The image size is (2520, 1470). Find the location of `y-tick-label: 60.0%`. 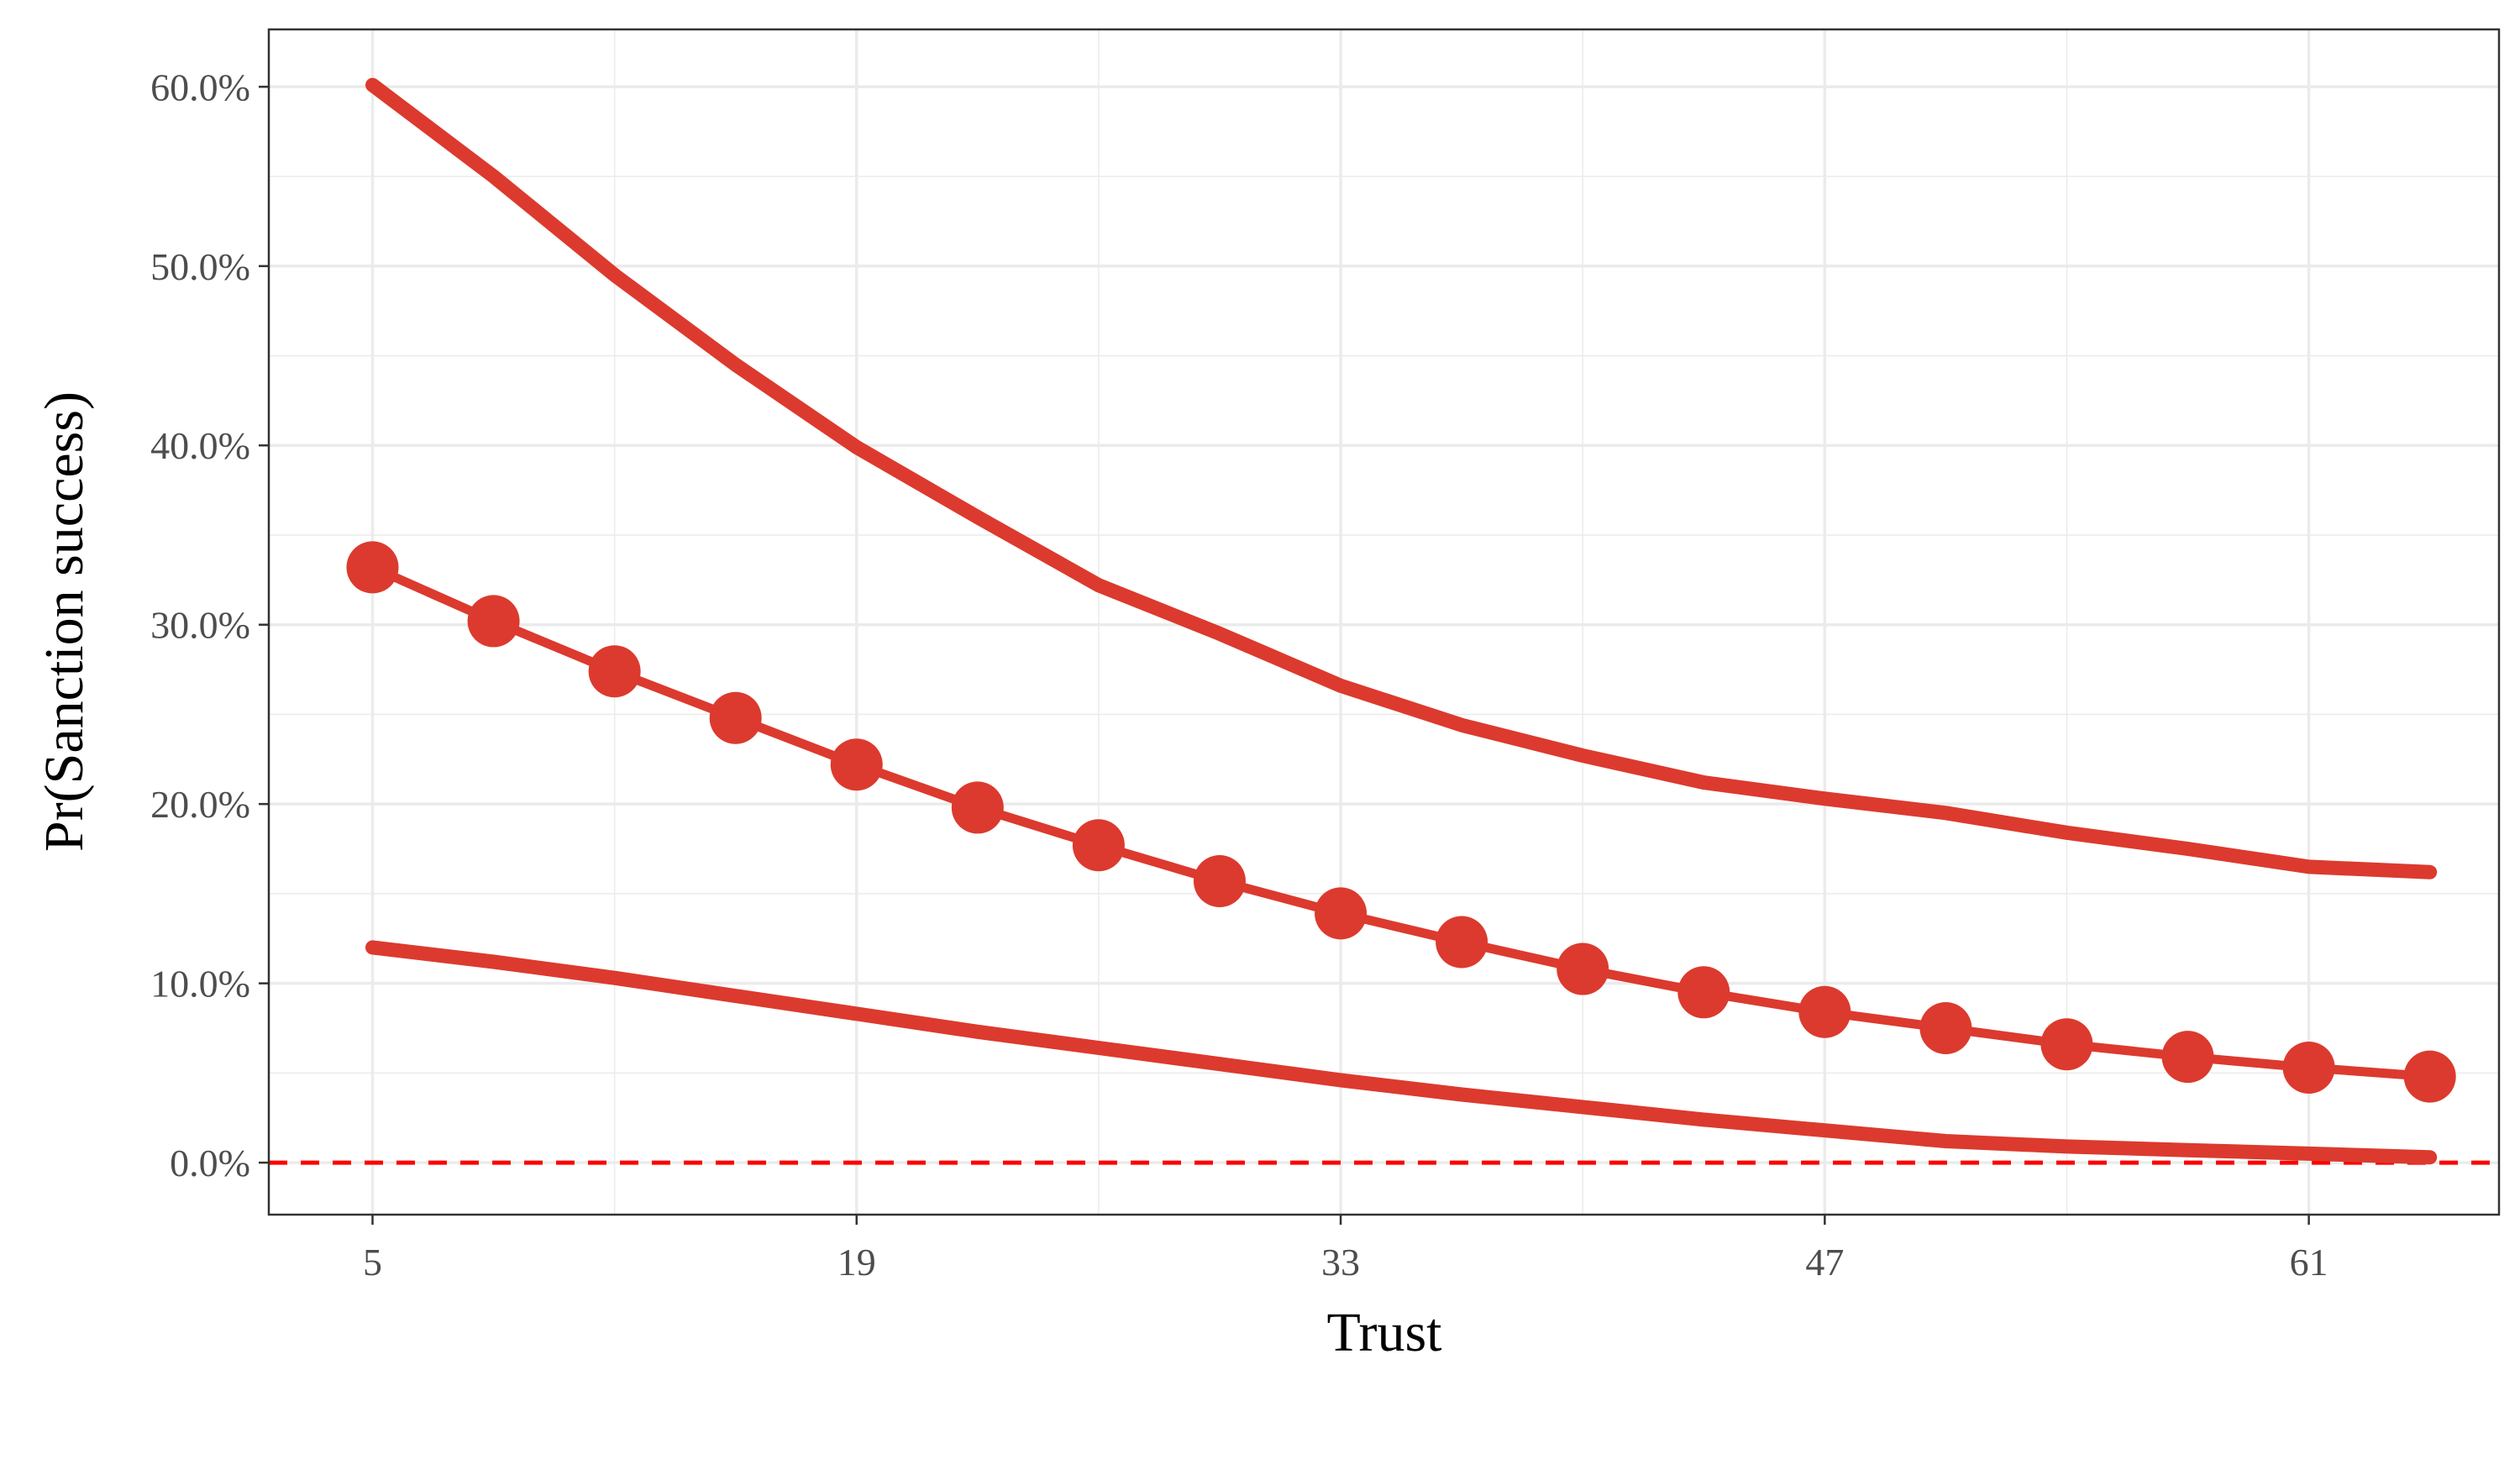

y-tick-label: 60.0% is located at coordinates (200, 87).